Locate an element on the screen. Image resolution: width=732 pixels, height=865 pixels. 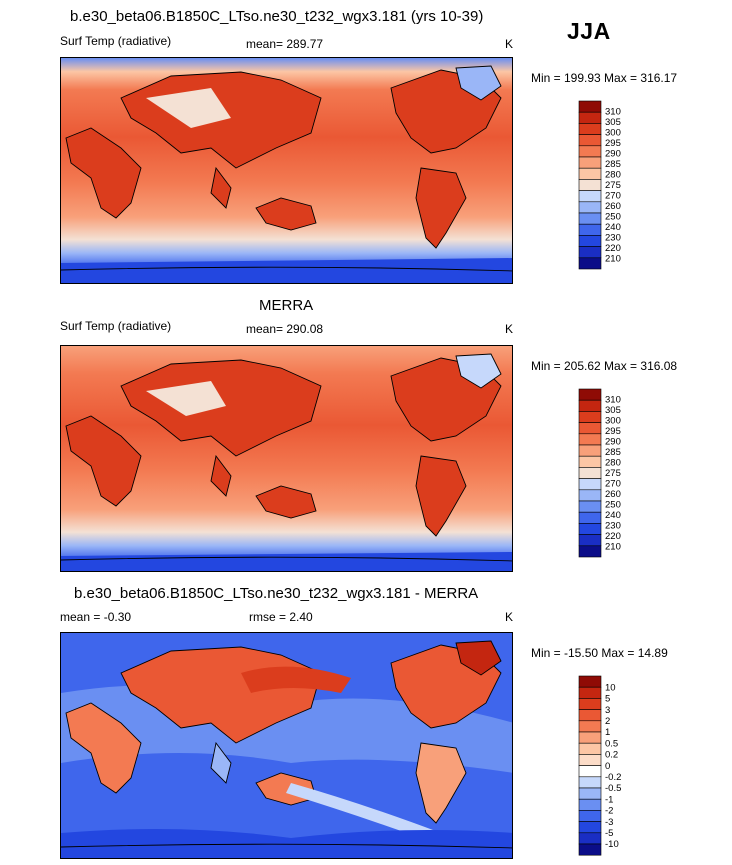
colorbar-tick-label: 0.2 is located at coordinates (611, 755).